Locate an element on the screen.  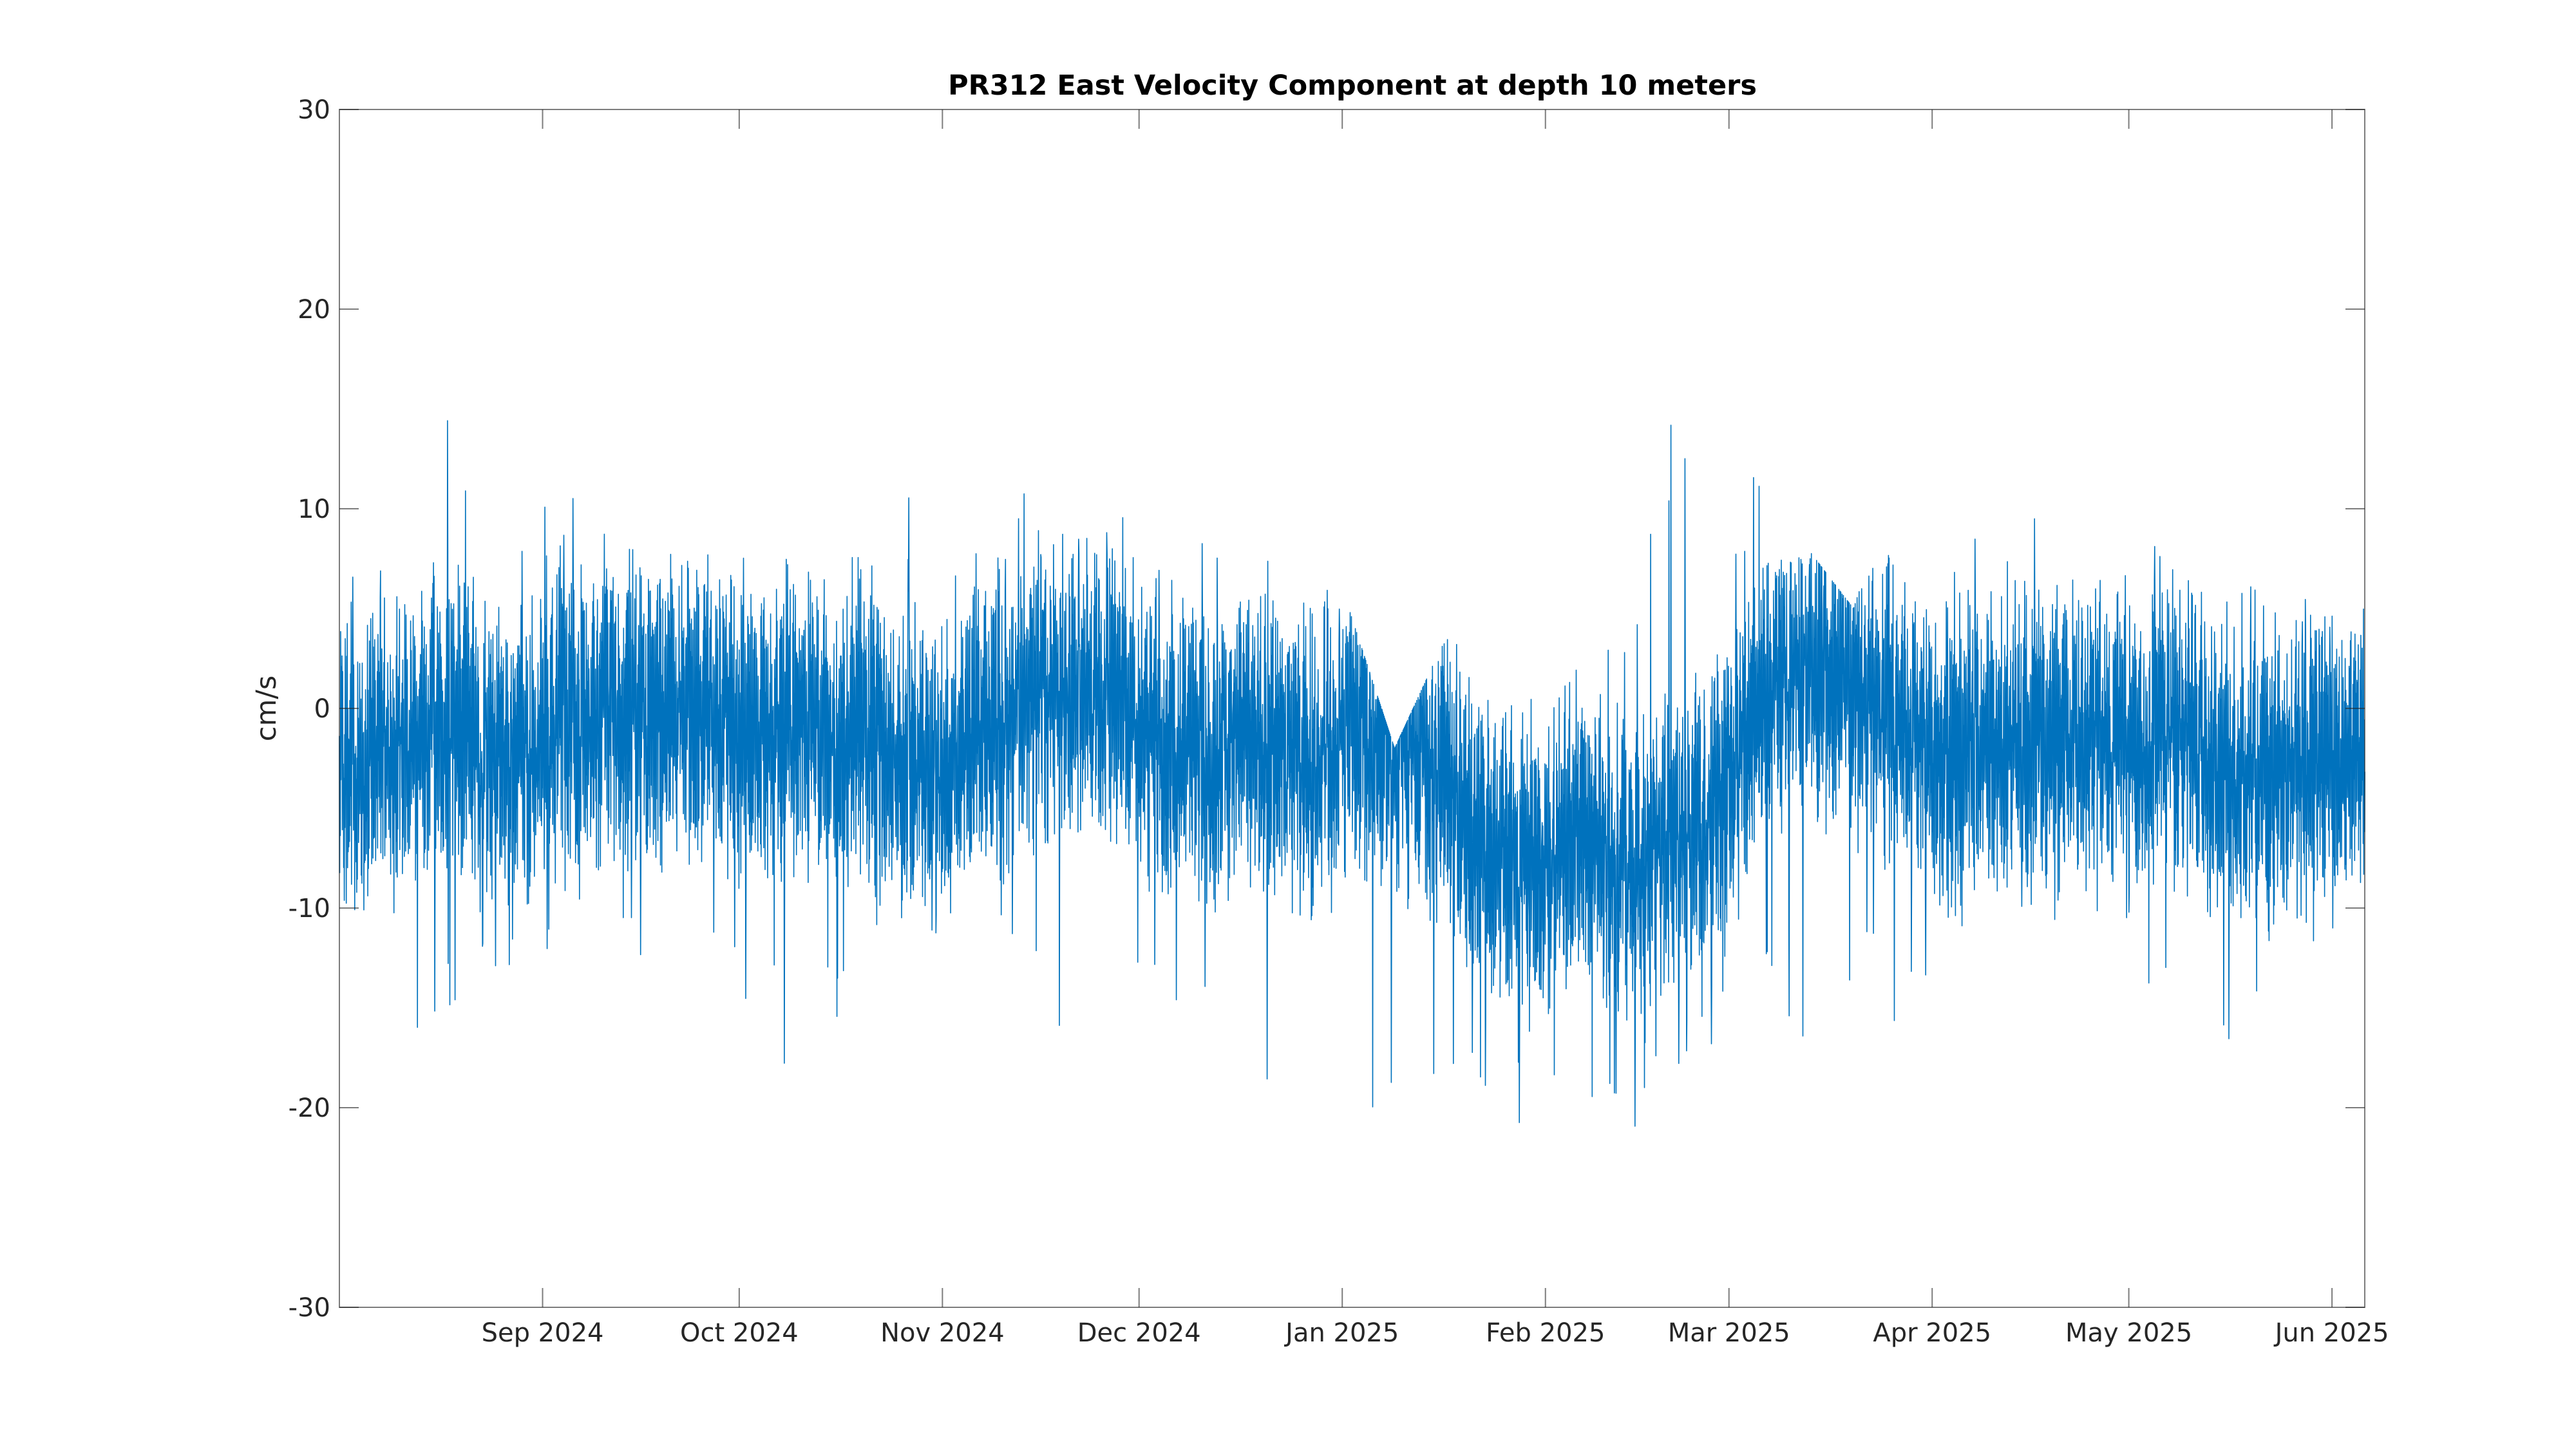
y-tick-label: -30 is located at coordinates (309, 1308).